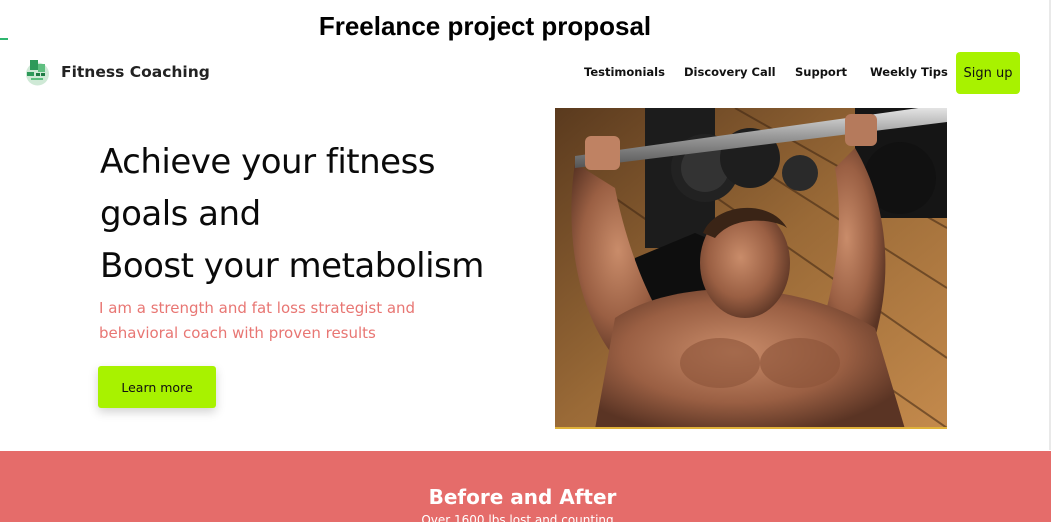 This screenshot has width=1051, height=522. Describe the element at coordinates (292, 266) in the screenshot. I see `hero-title-line-3: Boost your metabolism` at that location.